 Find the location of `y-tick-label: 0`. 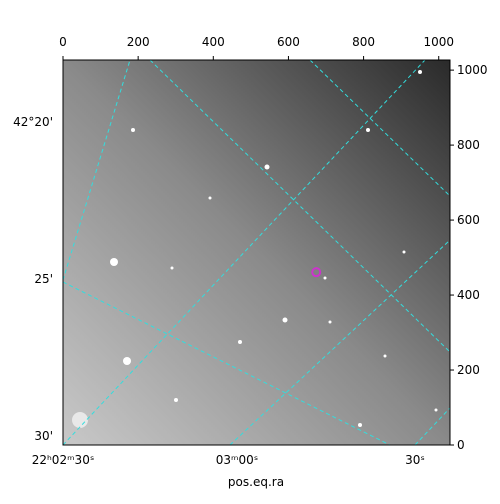

y-tick-label: 0 is located at coordinates (461, 445).